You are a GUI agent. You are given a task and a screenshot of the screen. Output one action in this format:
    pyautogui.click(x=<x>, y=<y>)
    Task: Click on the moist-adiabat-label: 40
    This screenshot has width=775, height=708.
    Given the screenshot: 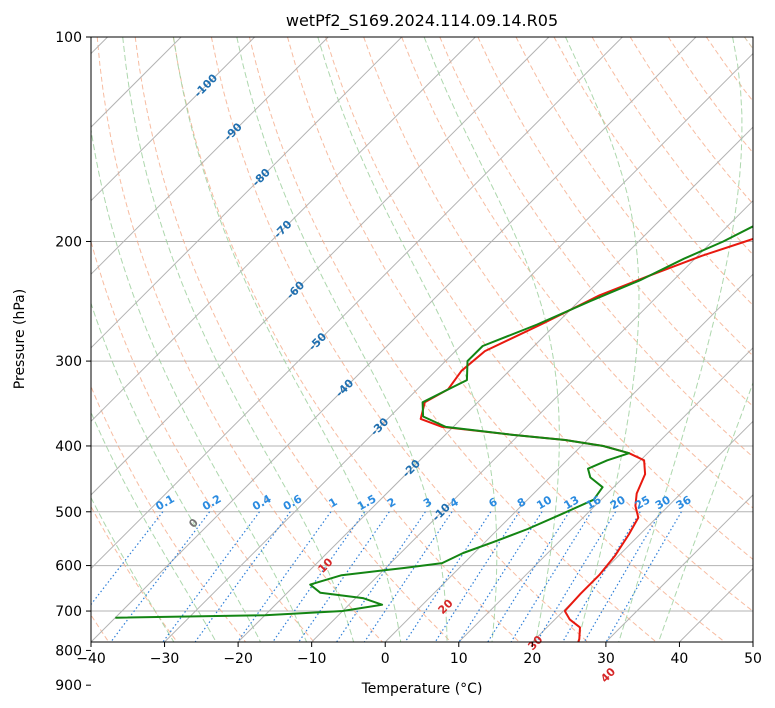 What is the action you would take?
    pyautogui.click(x=608, y=675)
    